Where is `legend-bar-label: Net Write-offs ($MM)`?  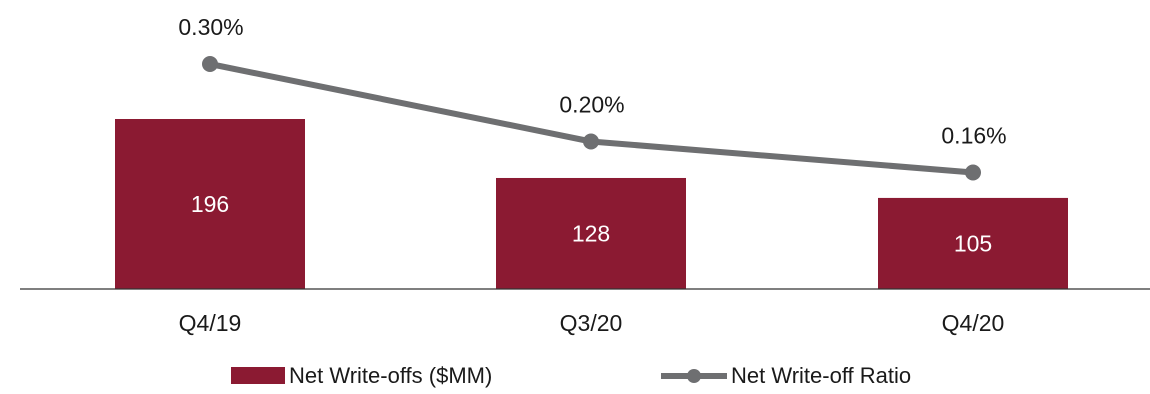 legend-bar-label: Net Write-offs ($MM) is located at coordinates (390, 375).